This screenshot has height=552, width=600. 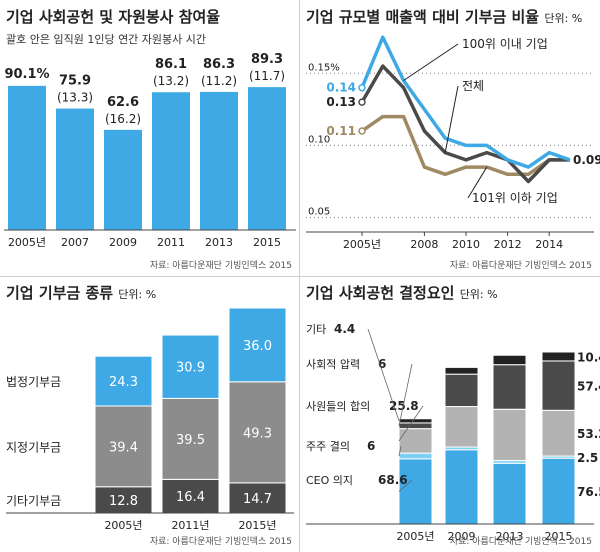 What do you see at coordinates (393, 480) in the screenshot?
I see `factor-legend-value: 68.6` at bounding box center [393, 480].